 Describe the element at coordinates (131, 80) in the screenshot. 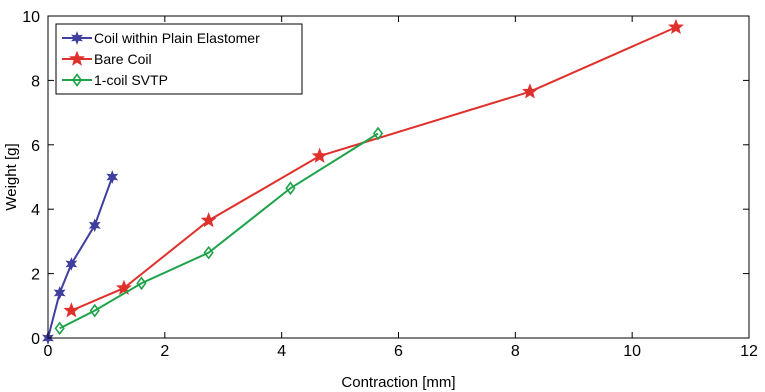

I see `legend-label: 1-coil SVTP` at that location.